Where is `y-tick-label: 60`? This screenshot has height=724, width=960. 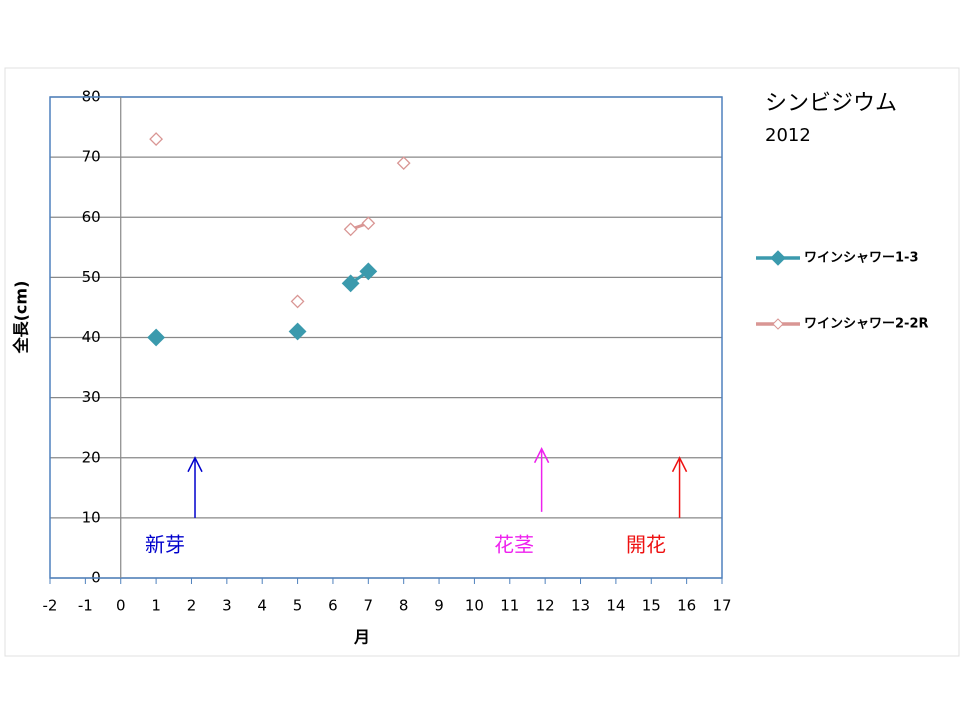 y-tick-label: 60 is located at coordinates (91, 217).